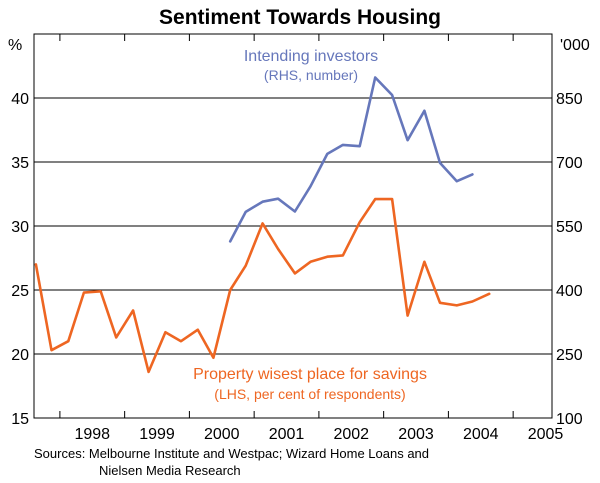 This screenshot has width=600, height=483. I want to click on right-axis-unit: '000, so click(575, 45).